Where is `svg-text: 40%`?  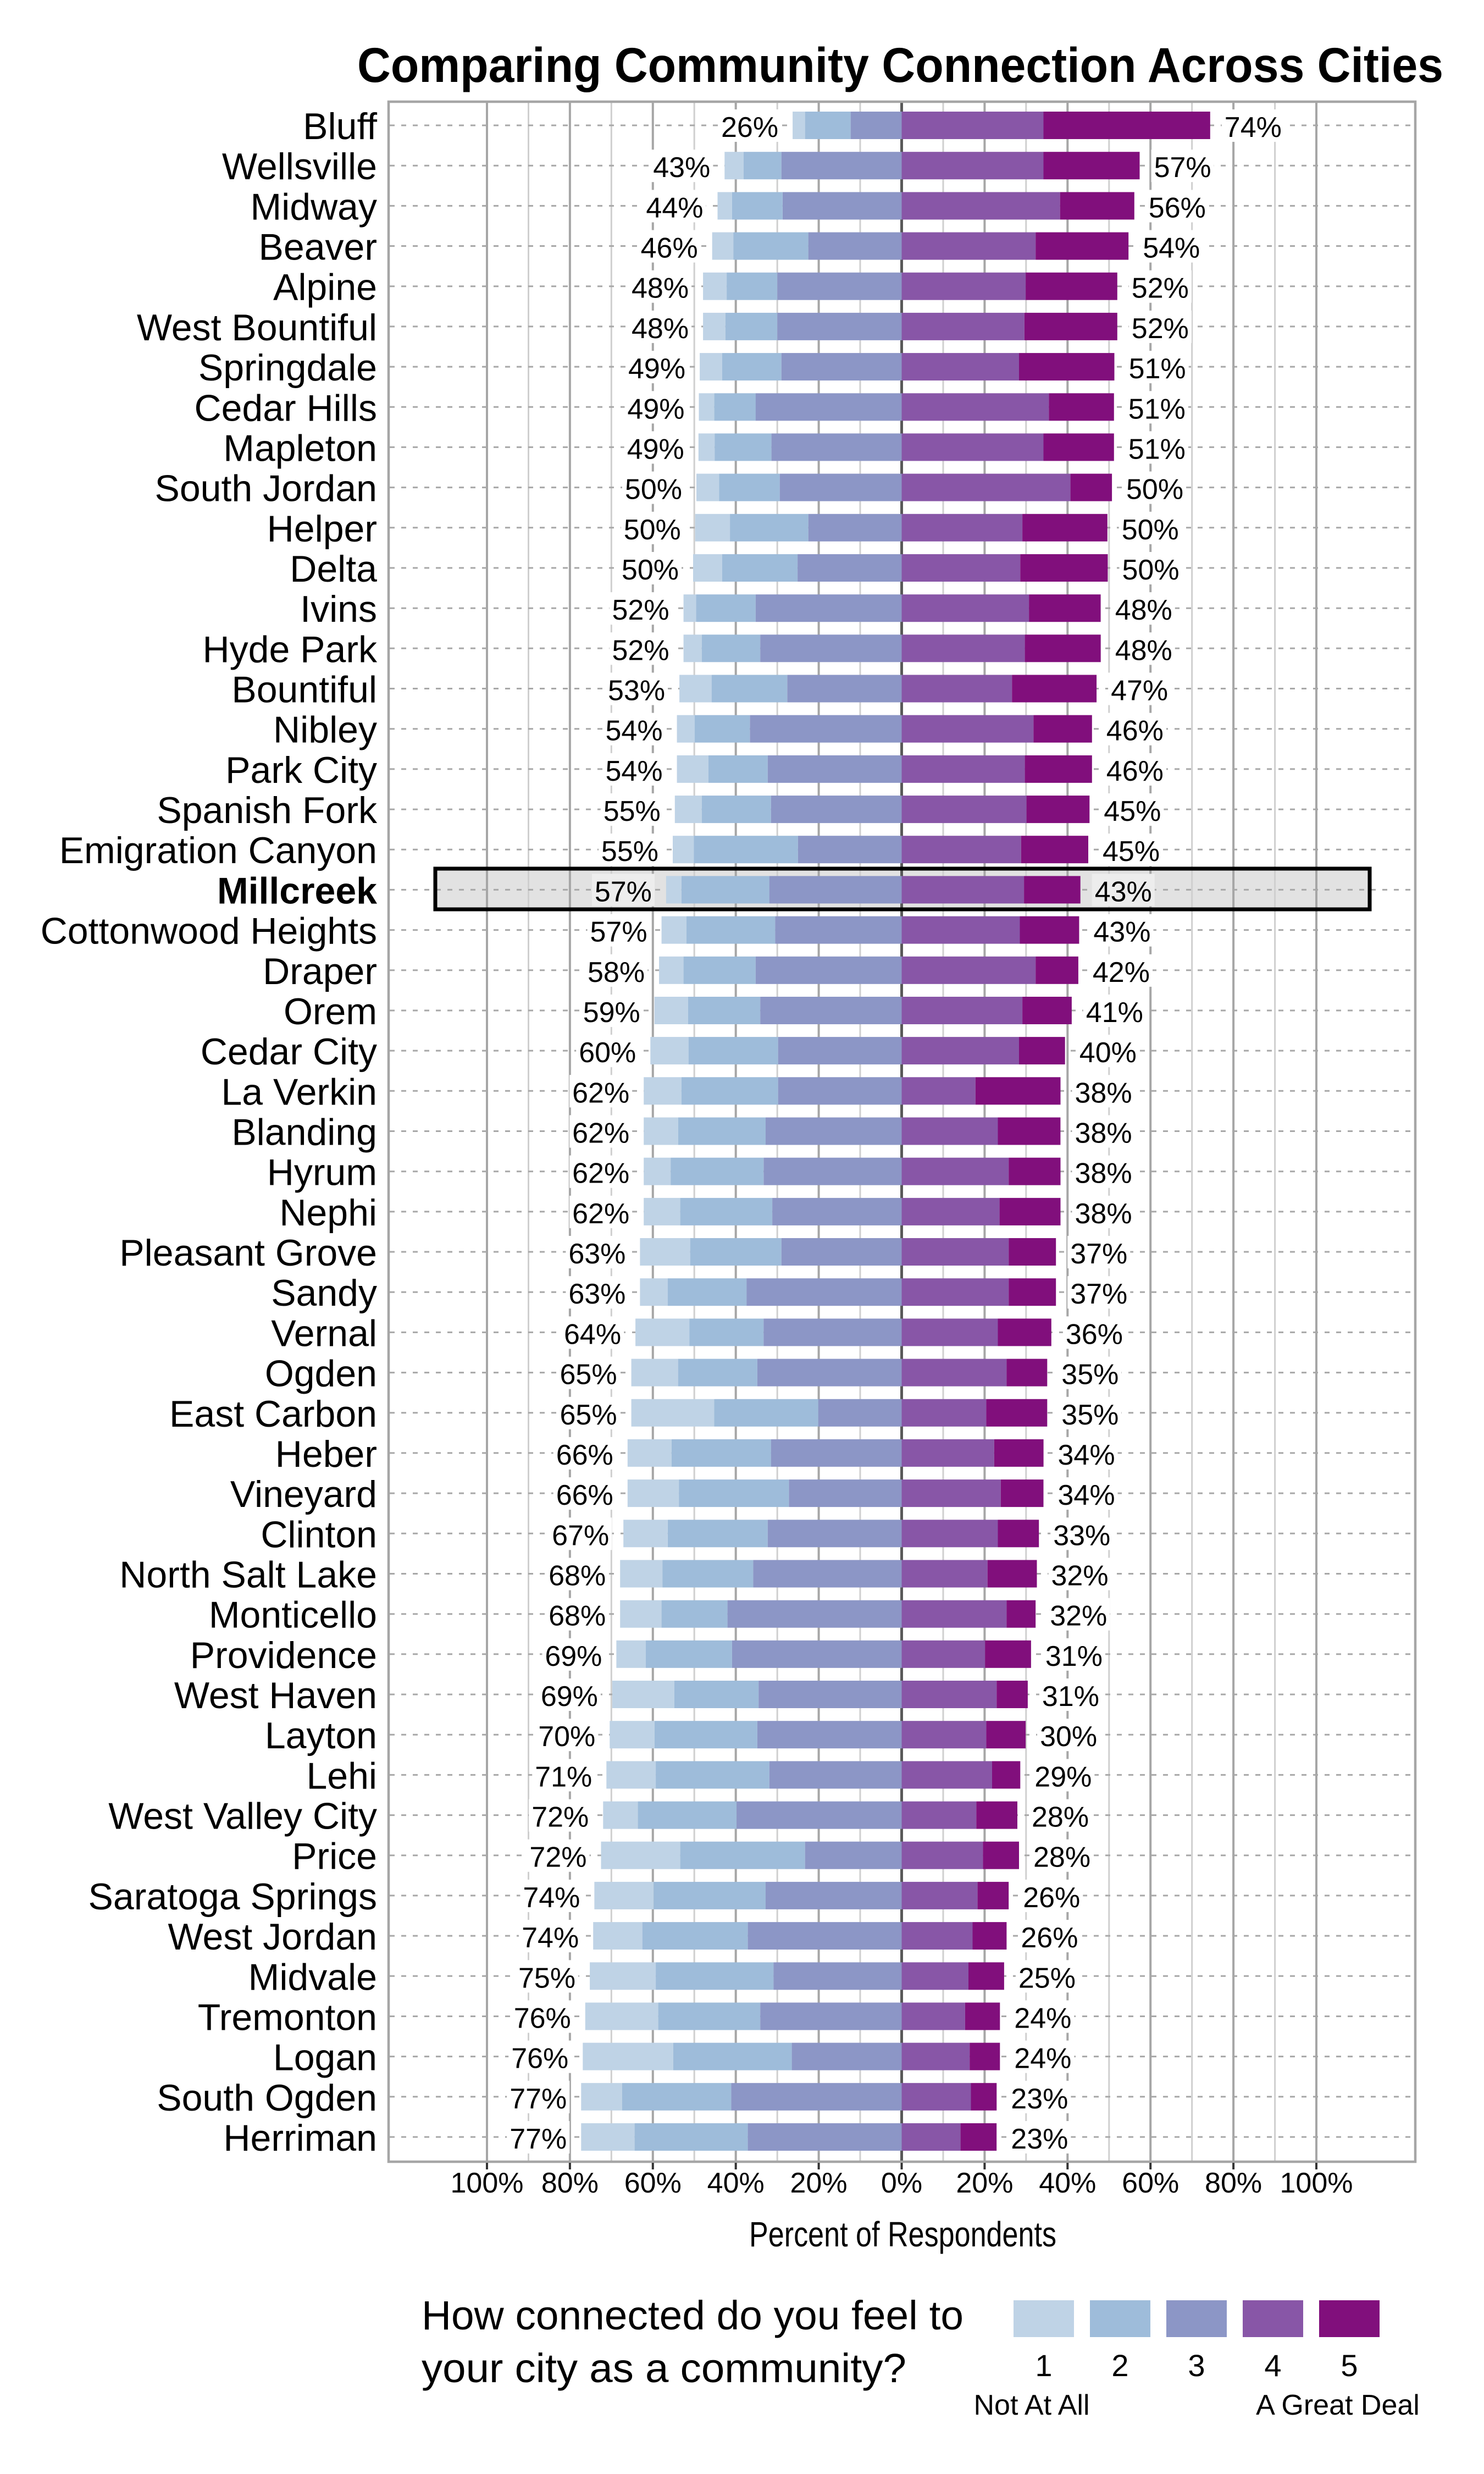 svg-text: 40% is located at coordinates (736, 2183).